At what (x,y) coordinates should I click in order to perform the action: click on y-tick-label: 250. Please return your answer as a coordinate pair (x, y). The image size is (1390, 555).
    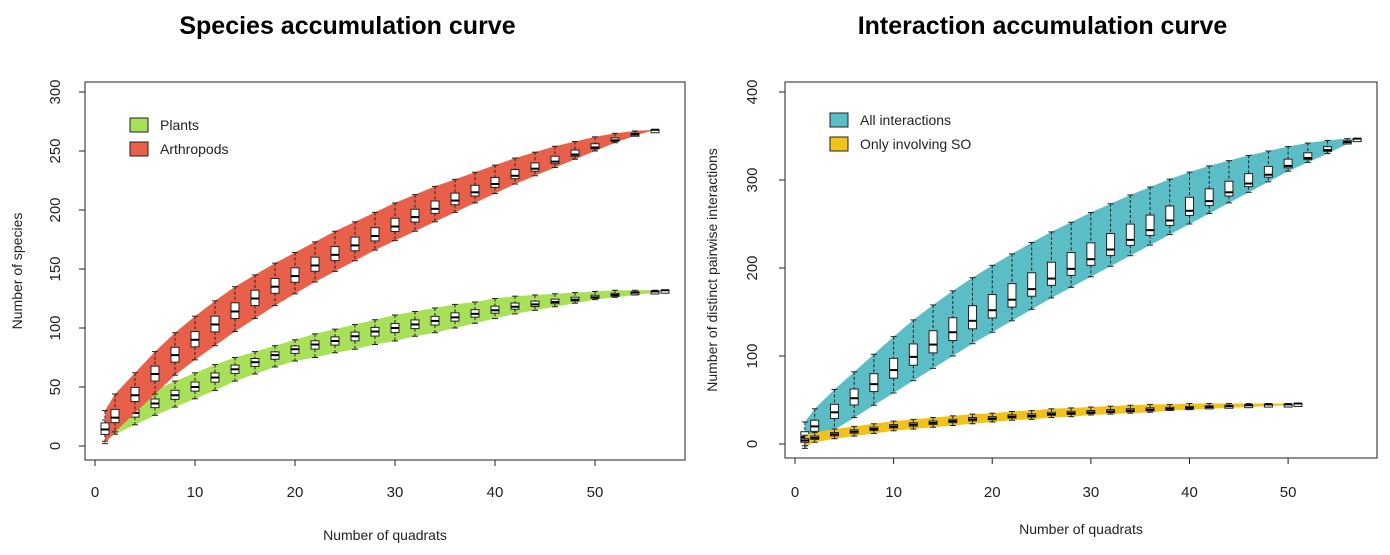
    Looking at the image, I should click on (55, 150).